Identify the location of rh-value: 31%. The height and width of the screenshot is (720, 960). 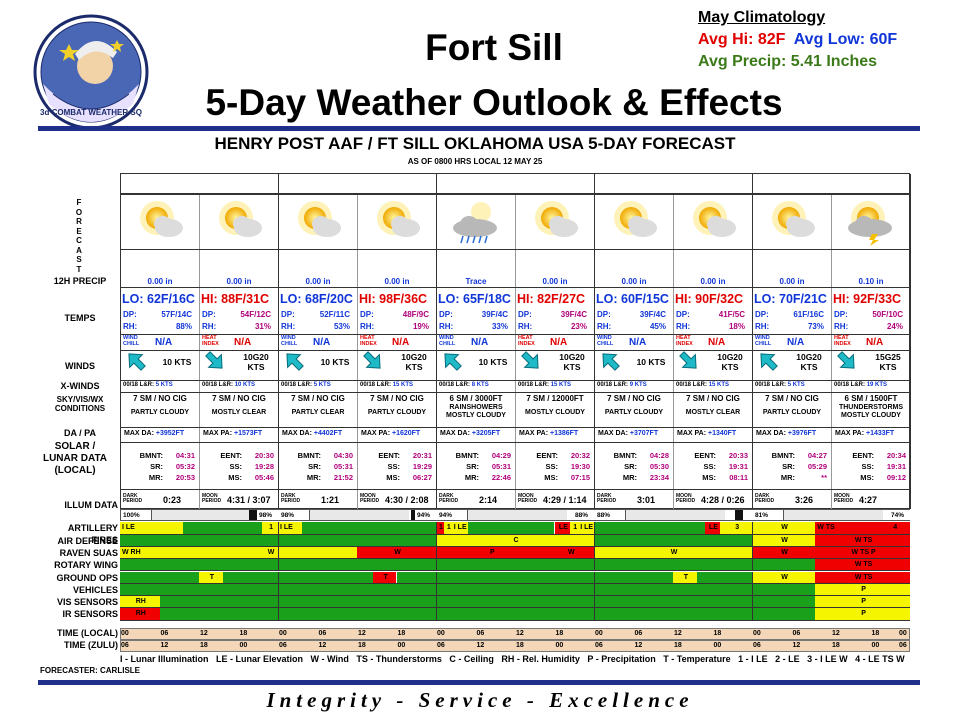
(262, 326).